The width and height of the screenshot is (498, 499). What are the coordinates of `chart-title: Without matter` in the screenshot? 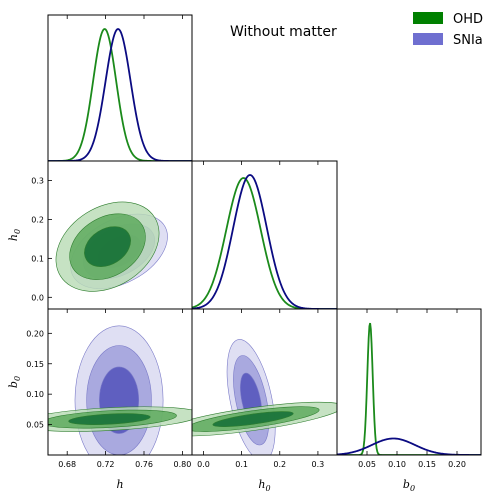 It's located at (283, 32).